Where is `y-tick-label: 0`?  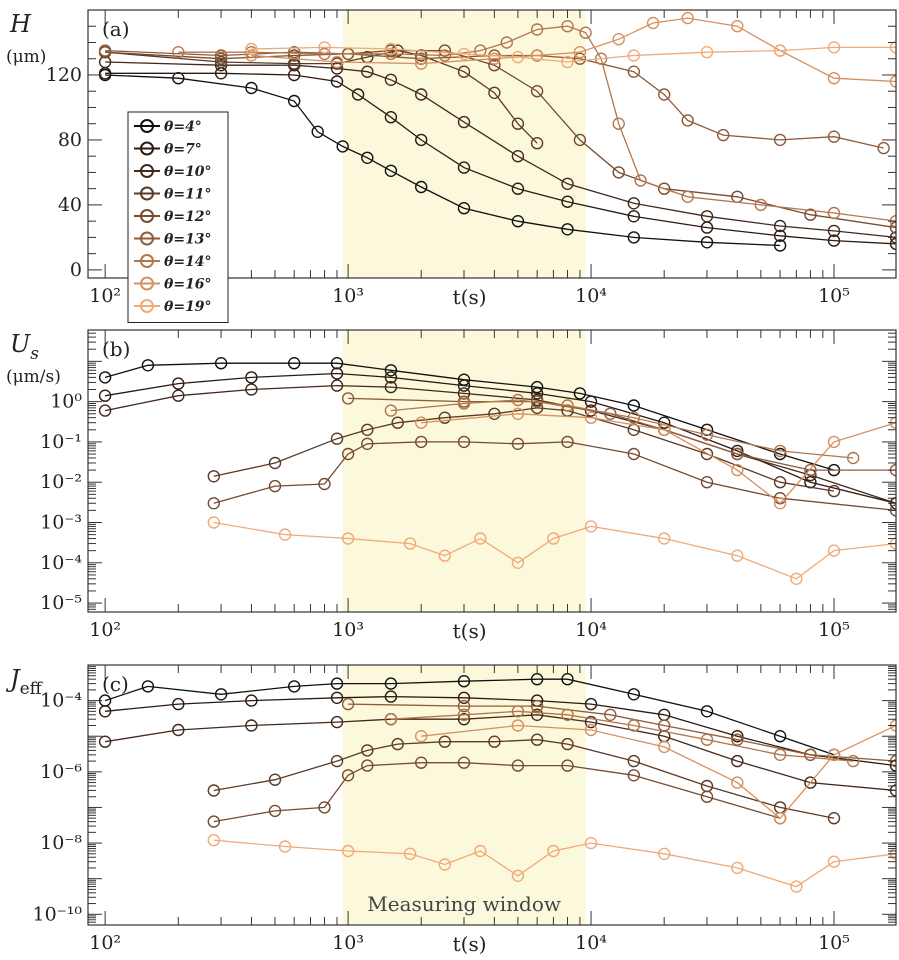 y-tick-label: 0 is located at coordinates (76, 270).